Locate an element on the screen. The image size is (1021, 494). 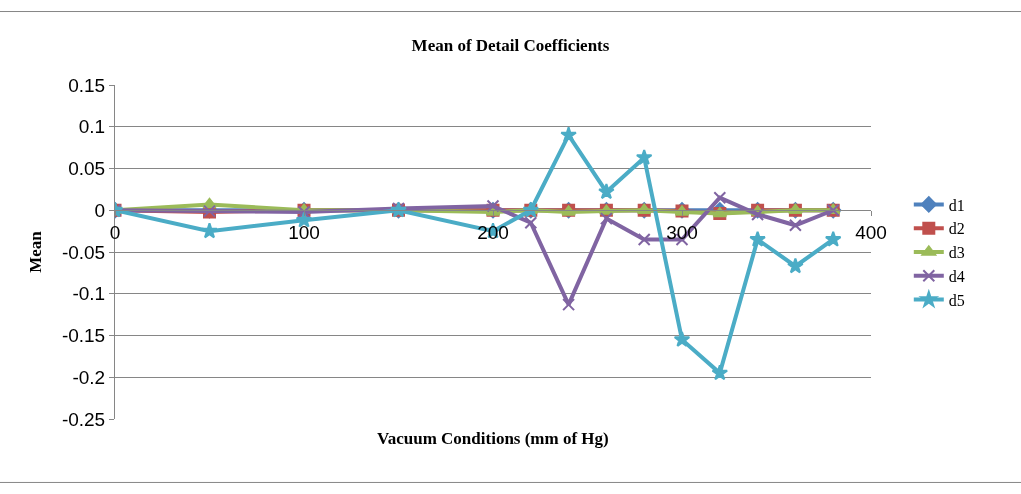
legend-label: d3 is located at coordinates (956, 253).